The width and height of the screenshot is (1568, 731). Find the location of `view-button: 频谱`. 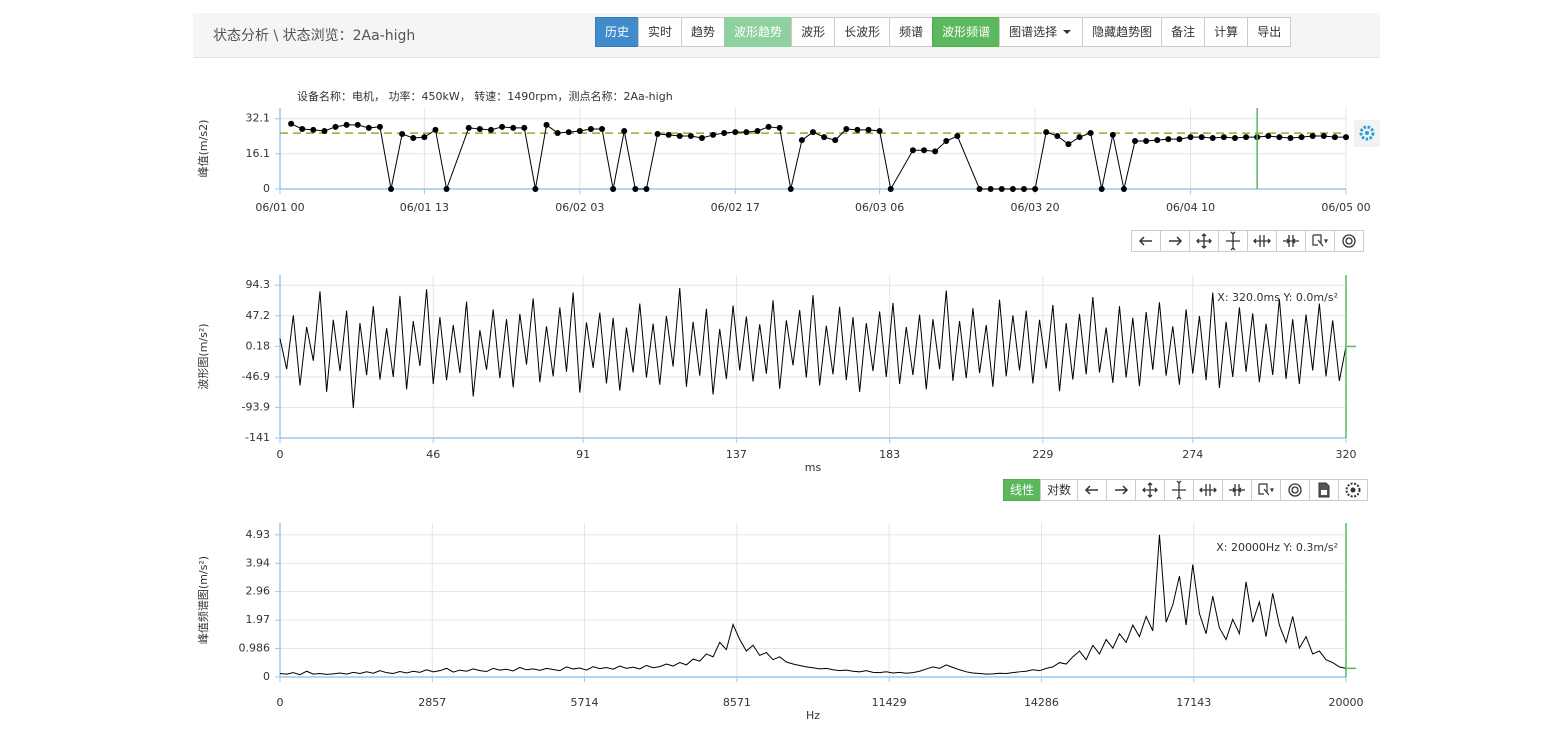

view-button: 频谱 is located at coordinates (911, 32).